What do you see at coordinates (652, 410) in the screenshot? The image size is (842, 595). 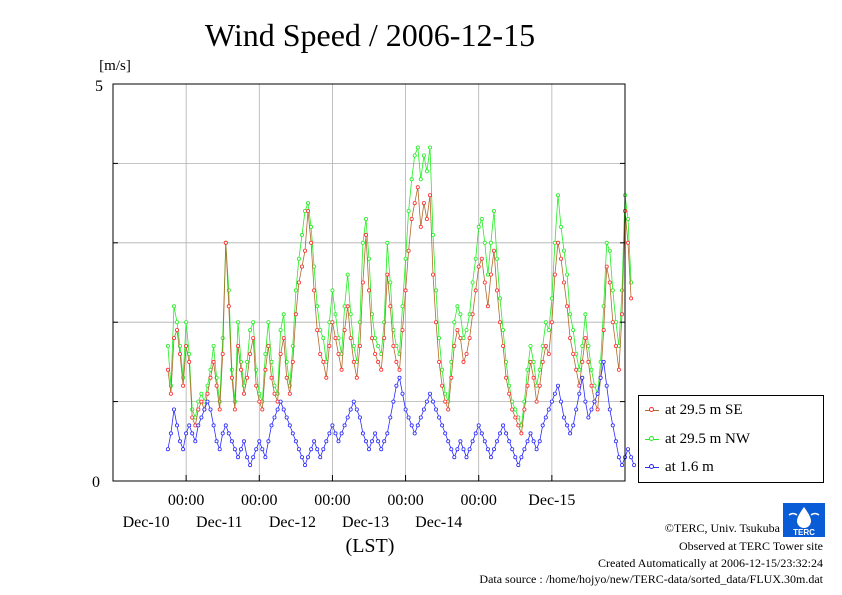 I see `legend-swatch-se` at bounding box center [652, 410].